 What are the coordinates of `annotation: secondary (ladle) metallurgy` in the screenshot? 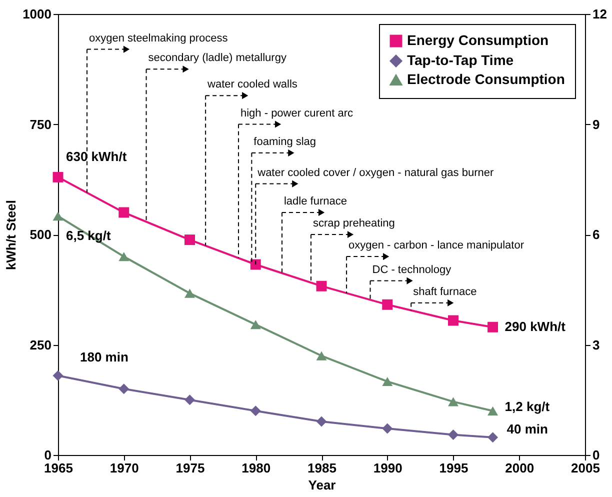 It's located at (217, 58).